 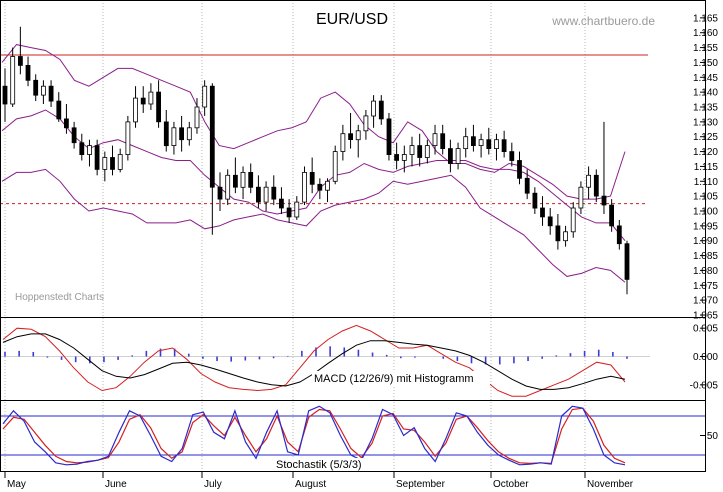 I want to click on stochastic-label: Stochastik (5/3/3), so click(x=319, y=465).